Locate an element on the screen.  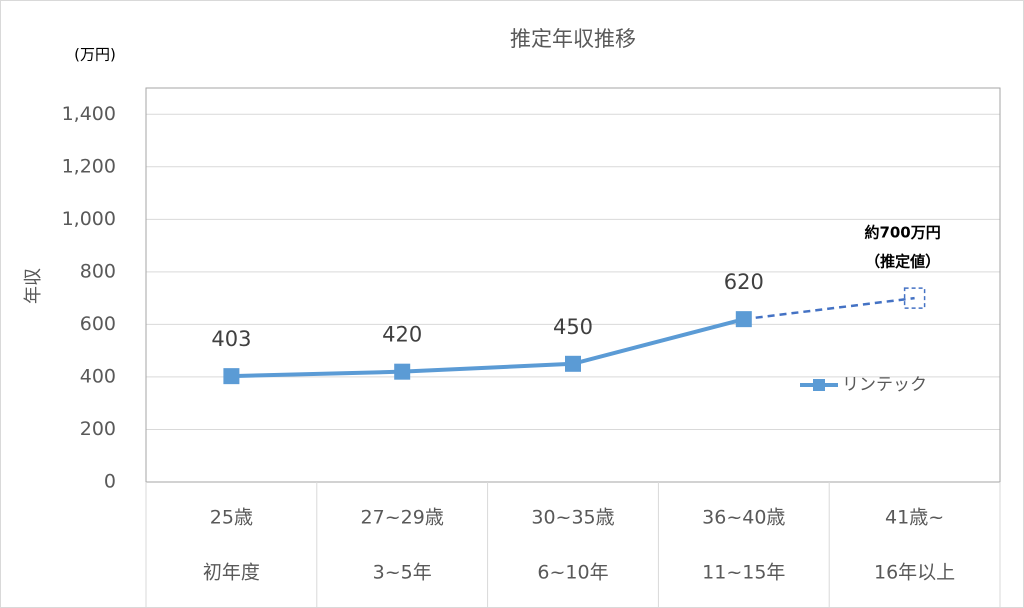
x-tick-sublabel: 16年以上 is located at coordinates (914, 573).